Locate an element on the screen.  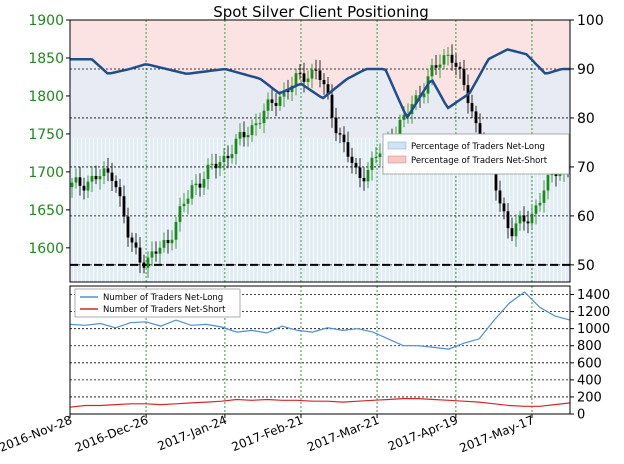
traders-net-short-line is located at coordinates (320, 403).